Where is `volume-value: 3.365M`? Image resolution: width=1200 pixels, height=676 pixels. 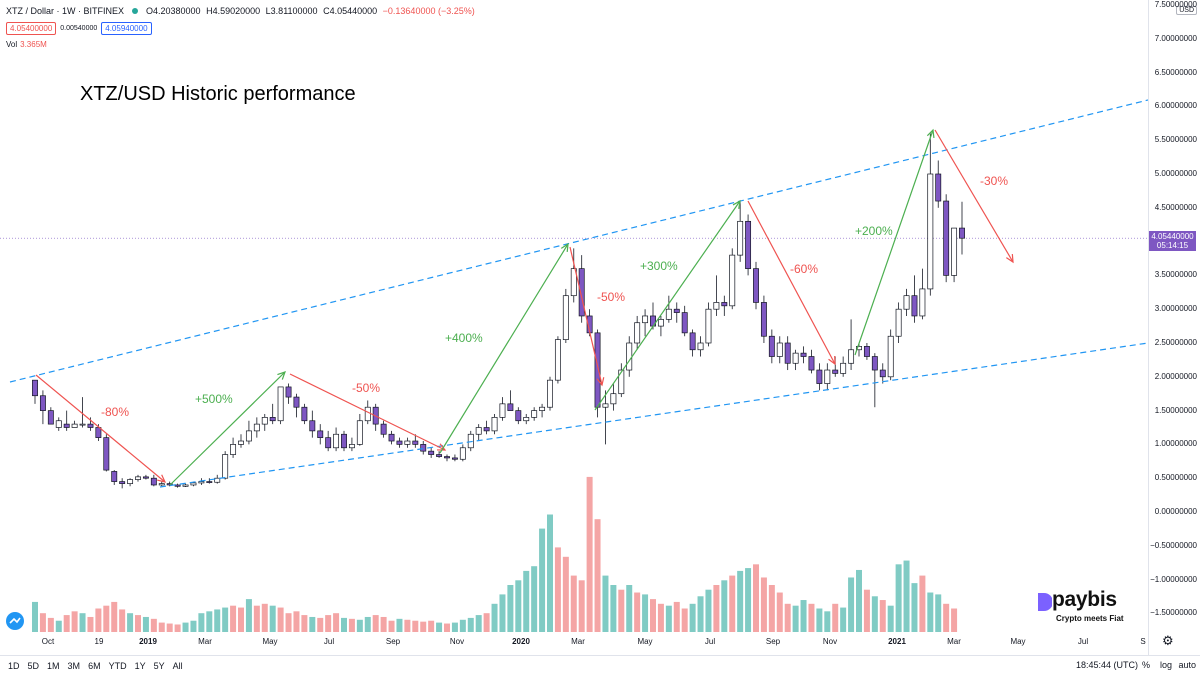 volume-value: 3.365M is located at coordinates (33, 44).